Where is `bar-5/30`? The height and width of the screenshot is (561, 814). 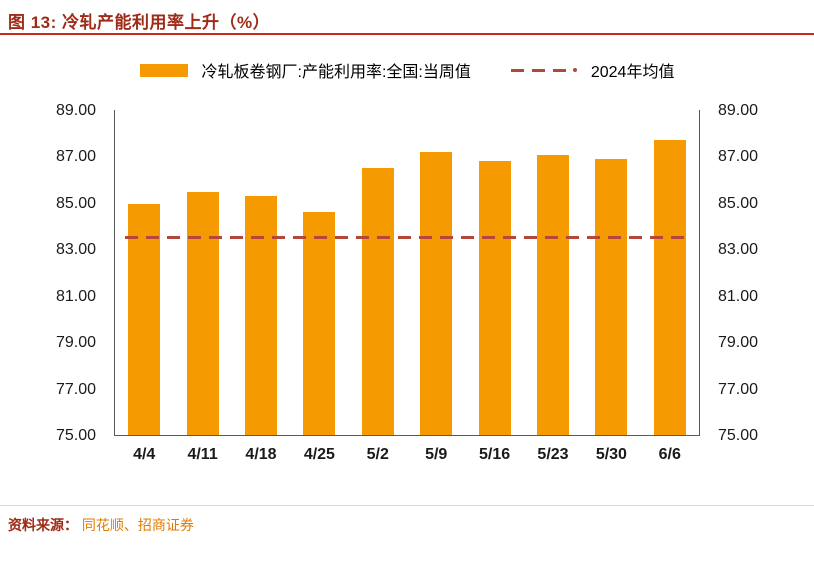 bar-5/30 is located at coordinates (611, 296).